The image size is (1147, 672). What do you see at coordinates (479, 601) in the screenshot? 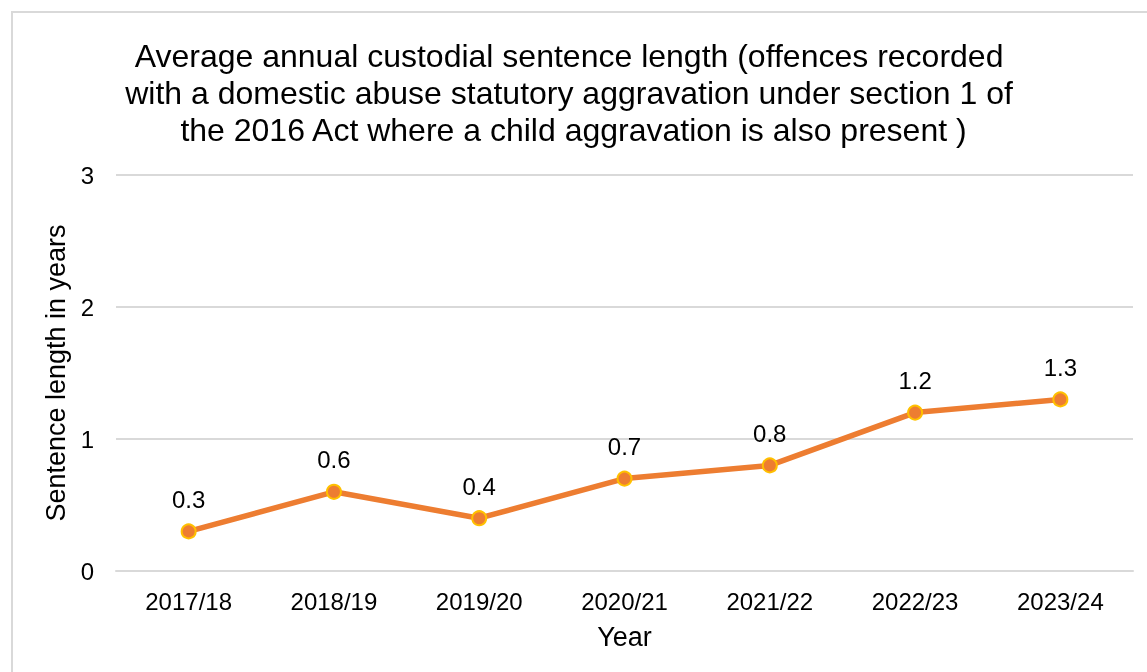
I see `x-tick-label: 2019/20` at bounding box center [479, 601].